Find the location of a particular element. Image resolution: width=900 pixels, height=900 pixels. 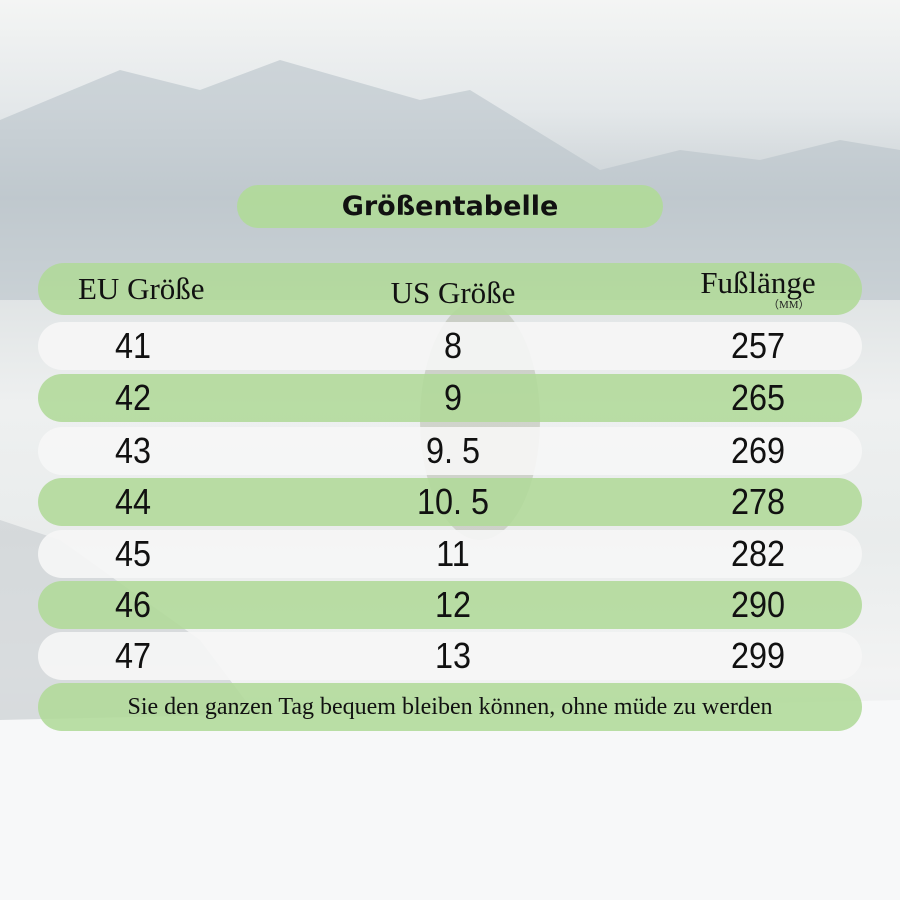

table-row: 41 8 257 is located at coordinates (450, 346).